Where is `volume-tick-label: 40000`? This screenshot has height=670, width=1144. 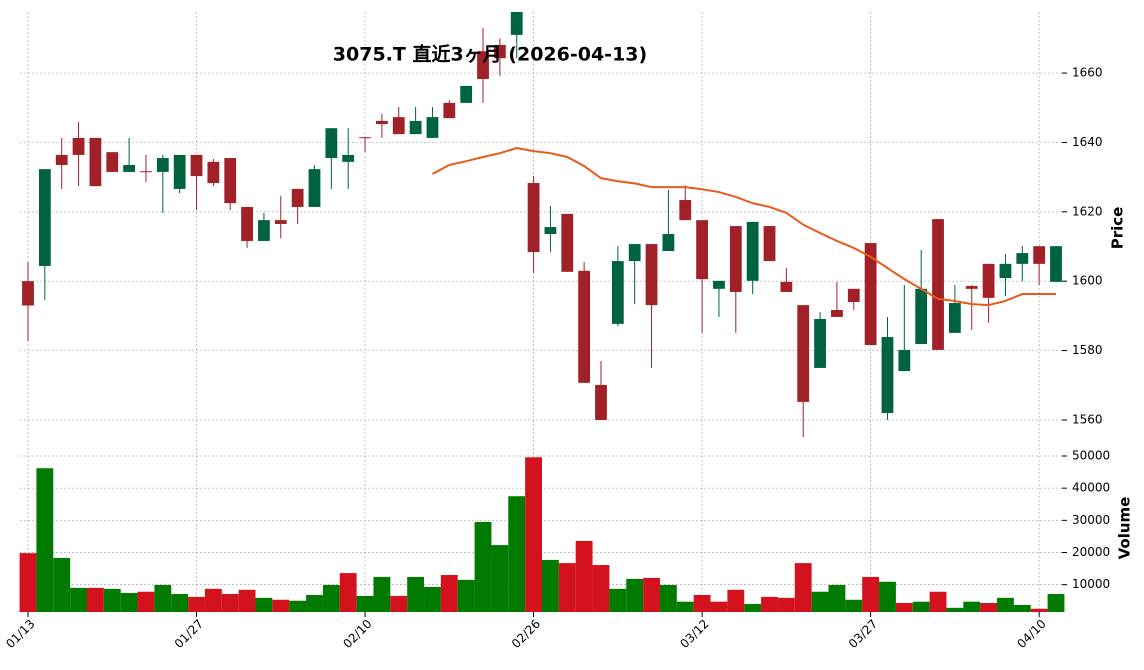
volume-tick-label: 40000 is located at coordinates (1091, 488).